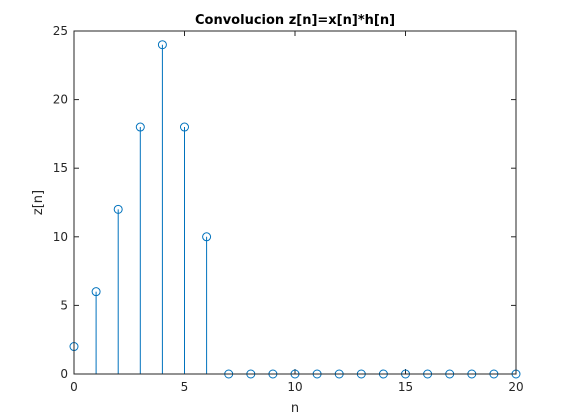 This screenshot has width=570, height=420. What do you see at coordinates (185, 387) in the screenshot?
I see `x-tick-label: 5` at bounding box center [185, 387].